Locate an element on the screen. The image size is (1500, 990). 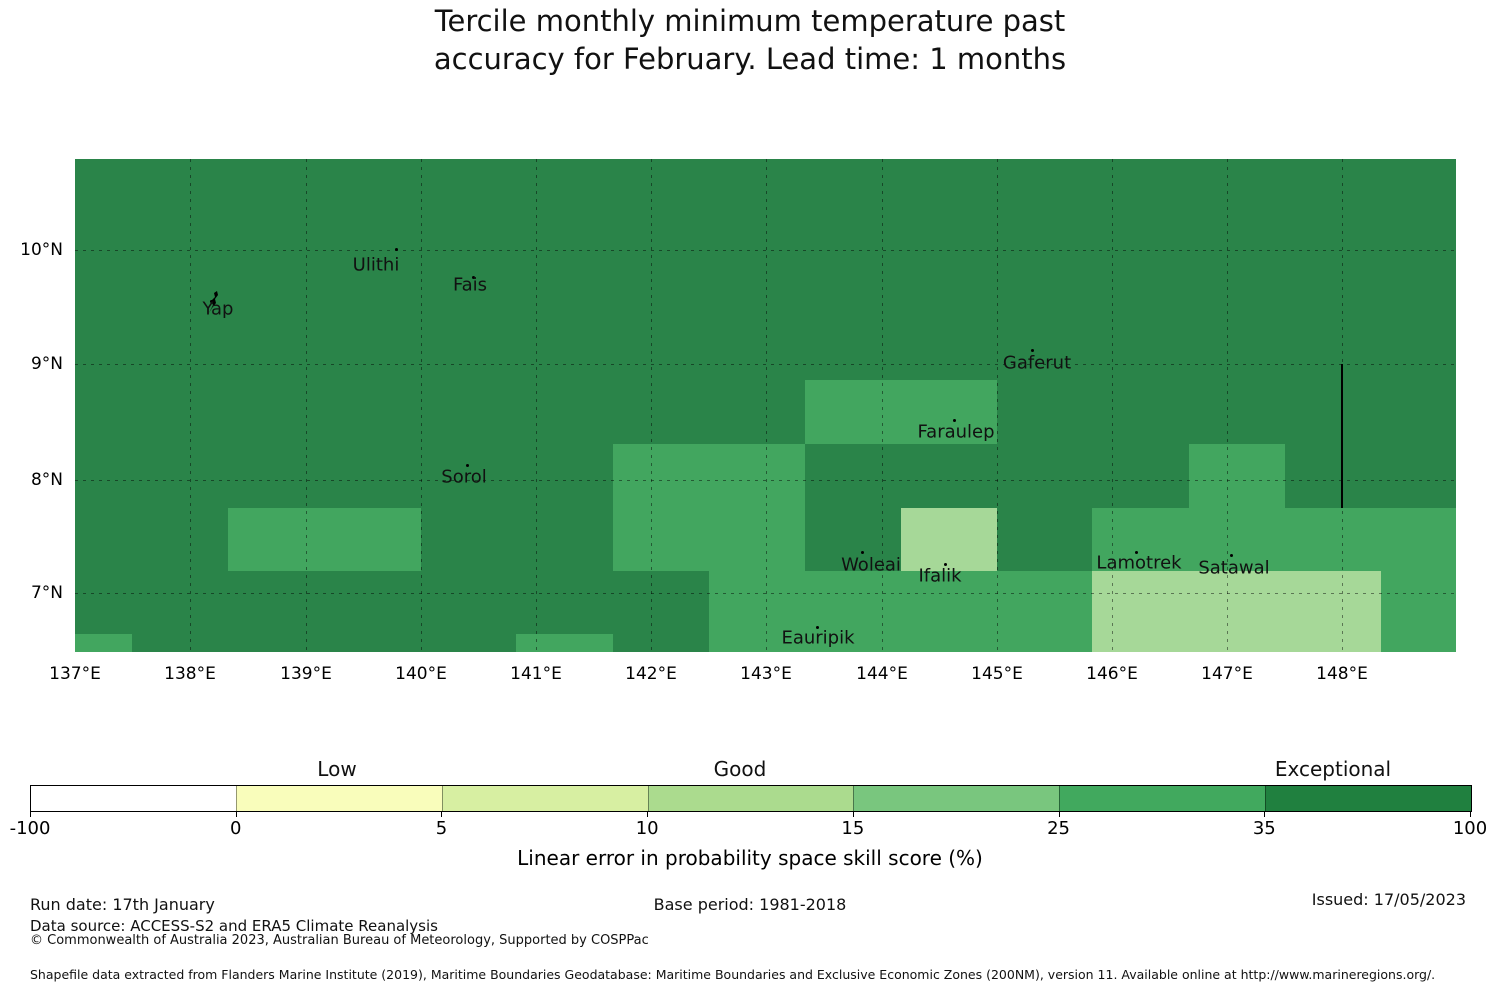
x-tick-label: 137°E is located at coordinates (75, 674).